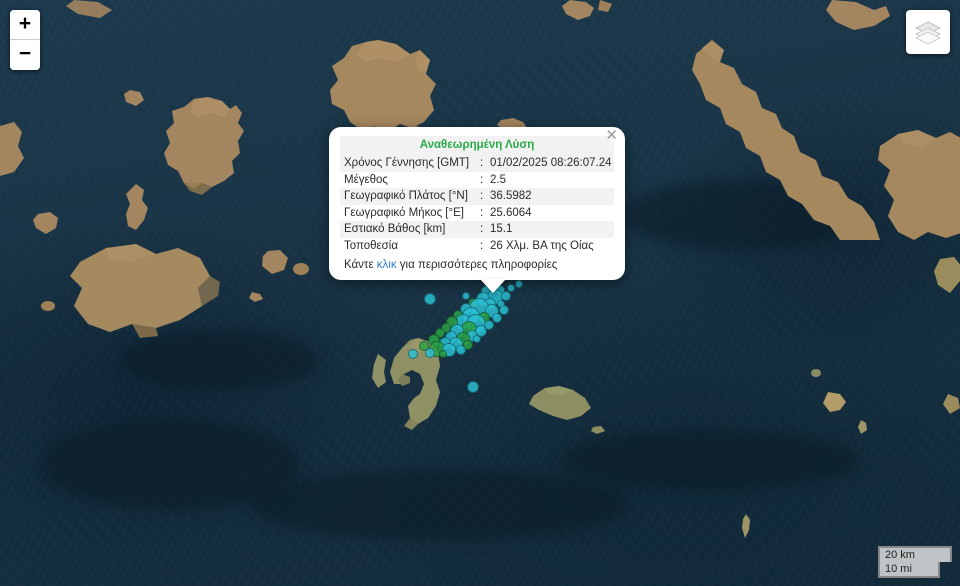 The width and height of the screenshot is (960, 586). Describe the element at coordinates (915, 188) in the screenshot. I see `island-east-large` at that location.